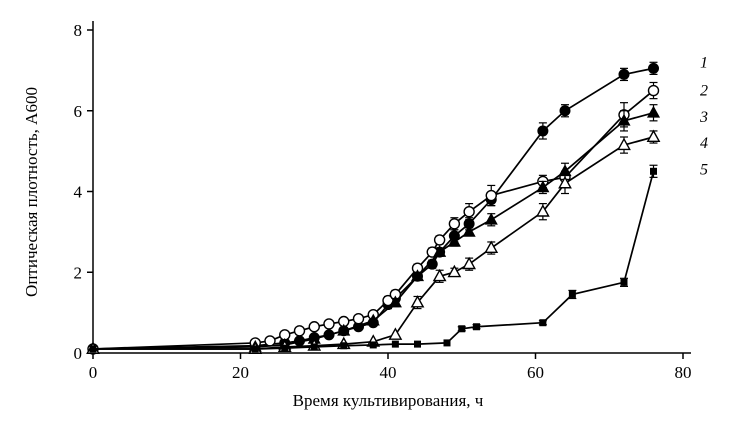 The image size is (732, 426). I want to click on y-tick-label: 4, so click(78, 192).